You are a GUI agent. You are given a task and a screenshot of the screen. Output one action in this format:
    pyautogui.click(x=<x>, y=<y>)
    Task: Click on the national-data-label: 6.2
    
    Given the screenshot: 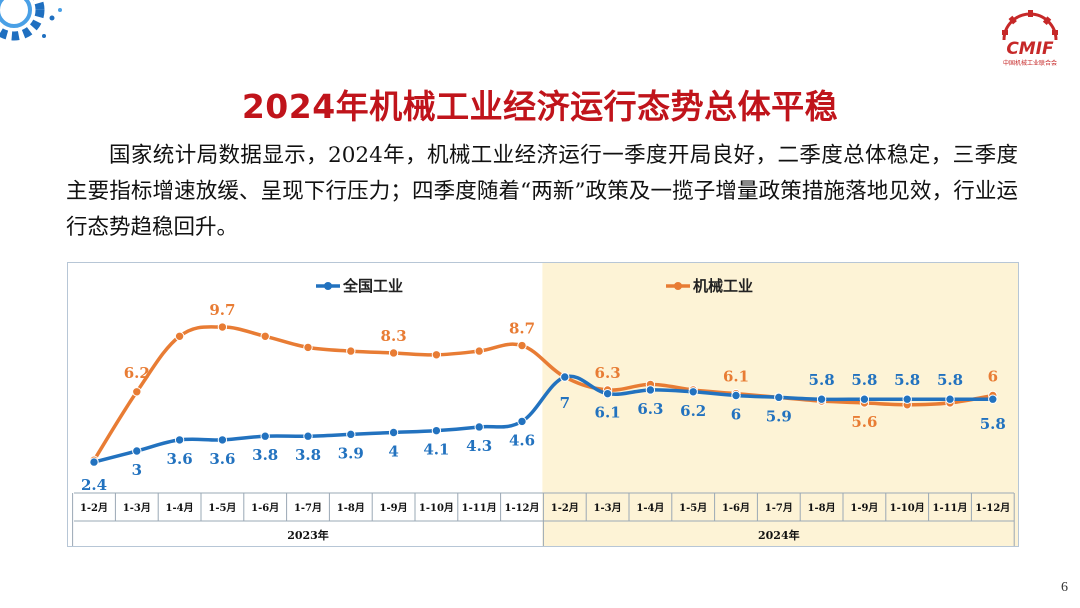 What is the action you would take?
    pyautogui.click(x=693, y=411)
    